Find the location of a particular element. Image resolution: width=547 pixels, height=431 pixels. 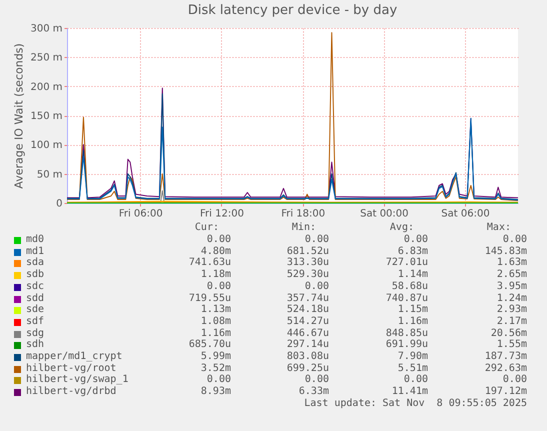

legend-label: sdh is located at coordinates (35, 345).